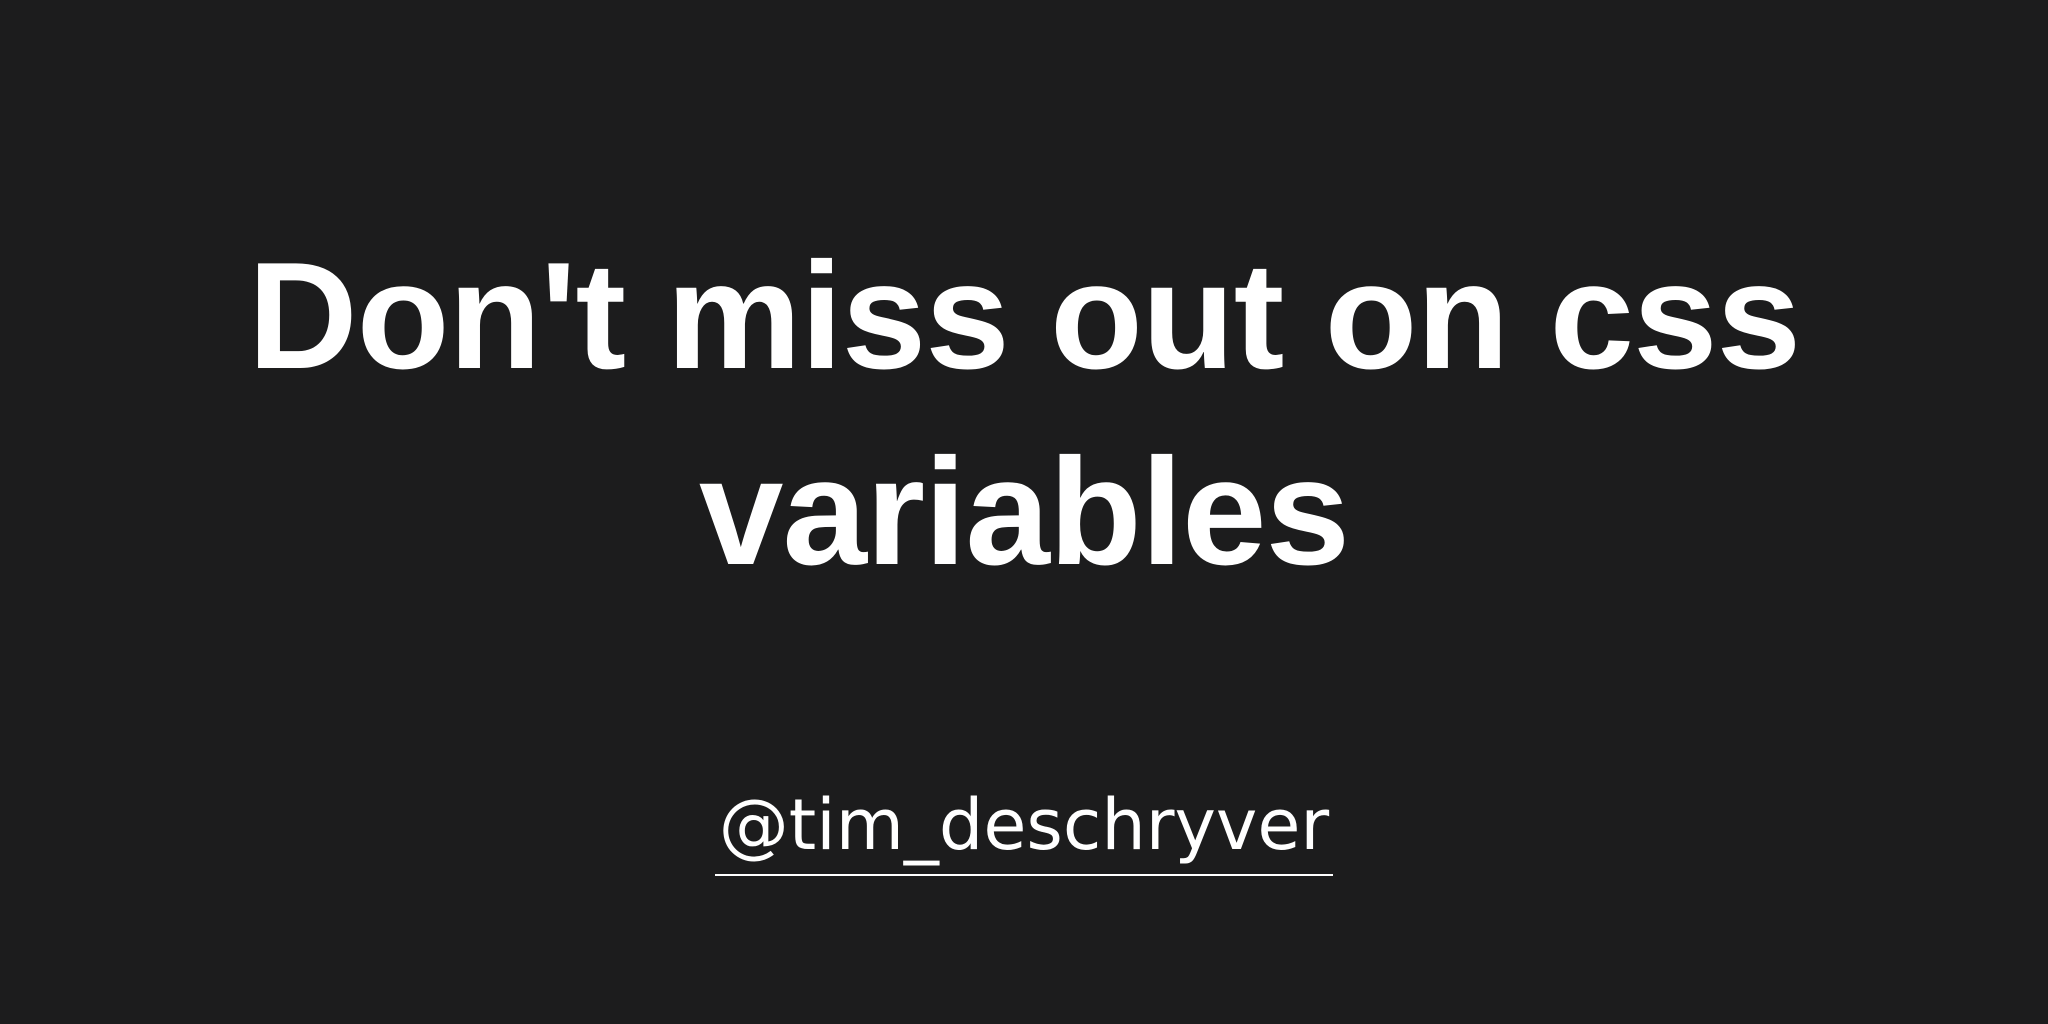  I want to click on title-line-2: variables, so click(1024, 512).